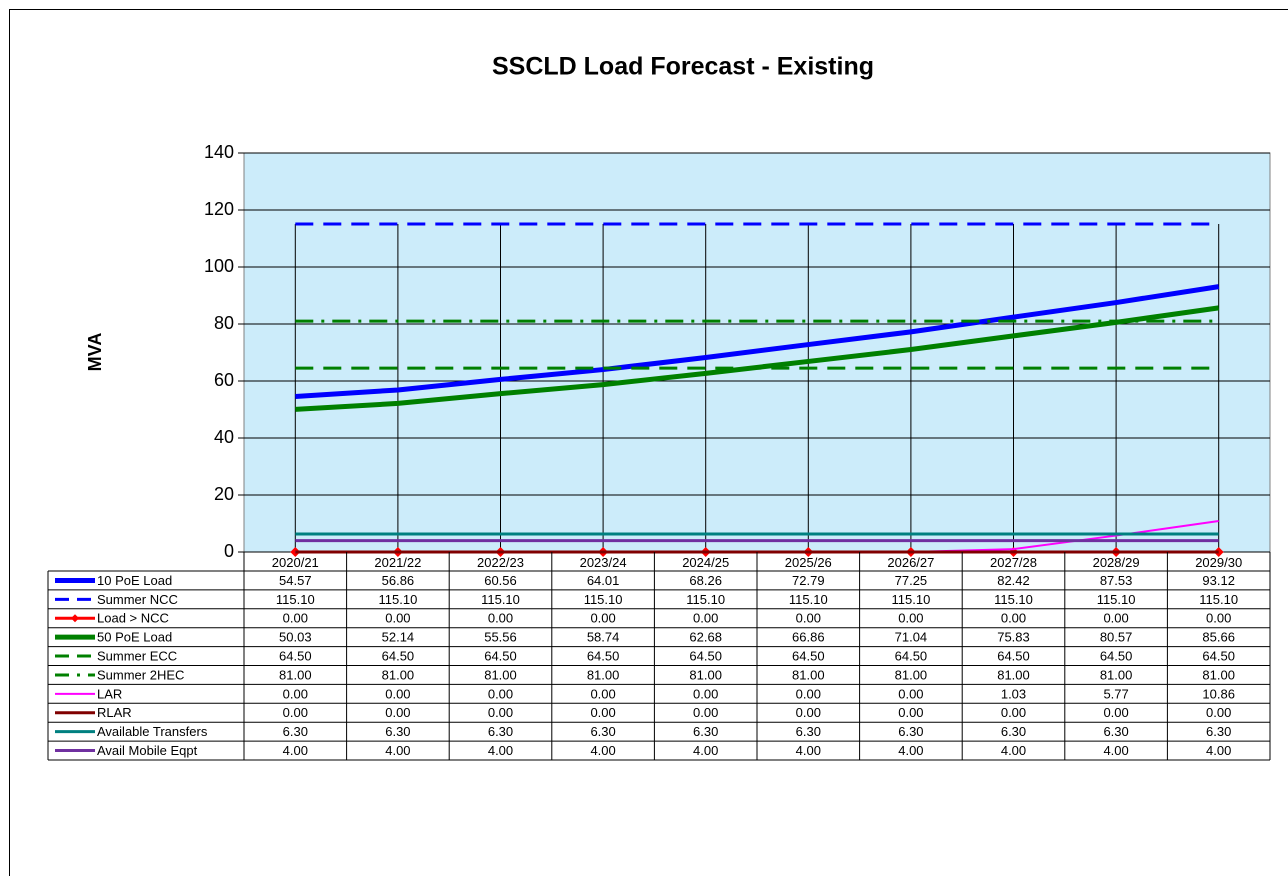 The width and height of the screenshot is (1288, 876). Describe the element at coordinates (911, 580) in the screenshot. I see `table-value: 77.25` at that location.